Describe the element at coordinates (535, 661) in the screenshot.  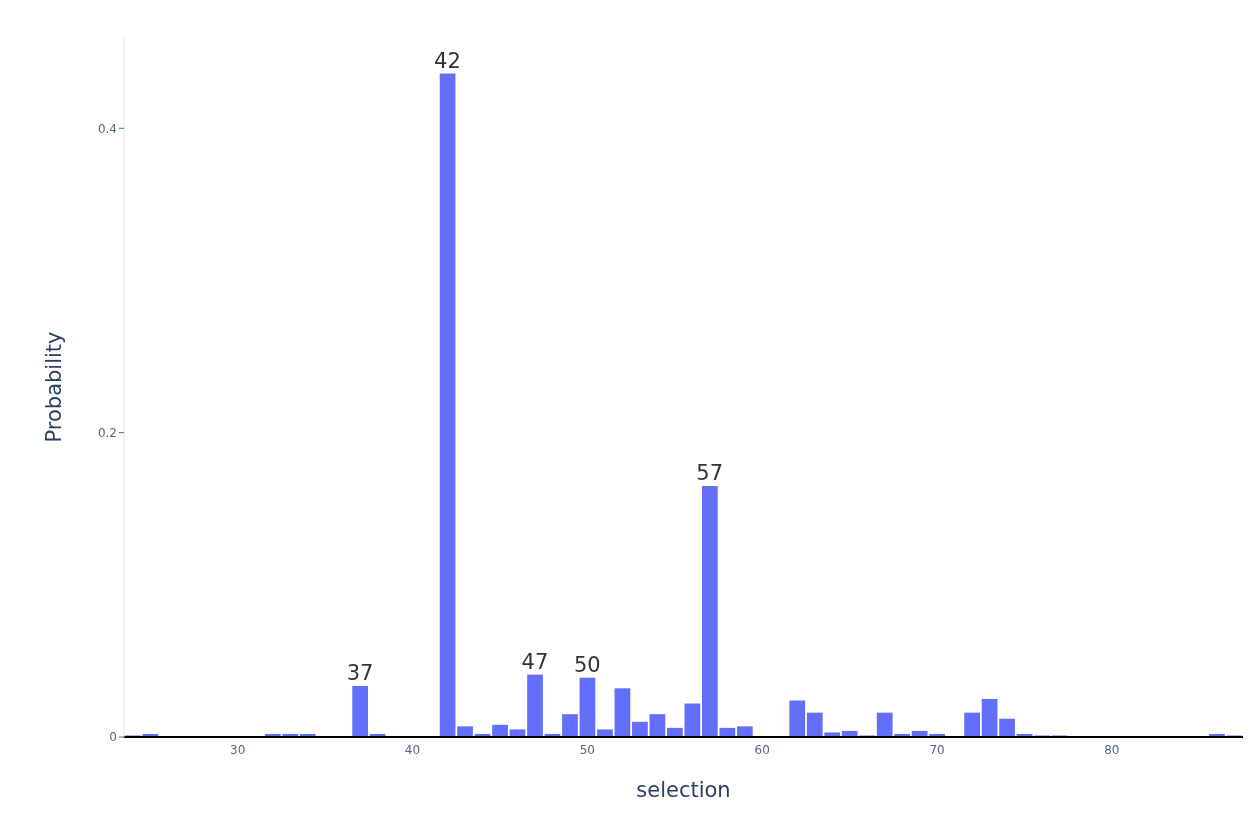
I see `annotation: 47` at that location.